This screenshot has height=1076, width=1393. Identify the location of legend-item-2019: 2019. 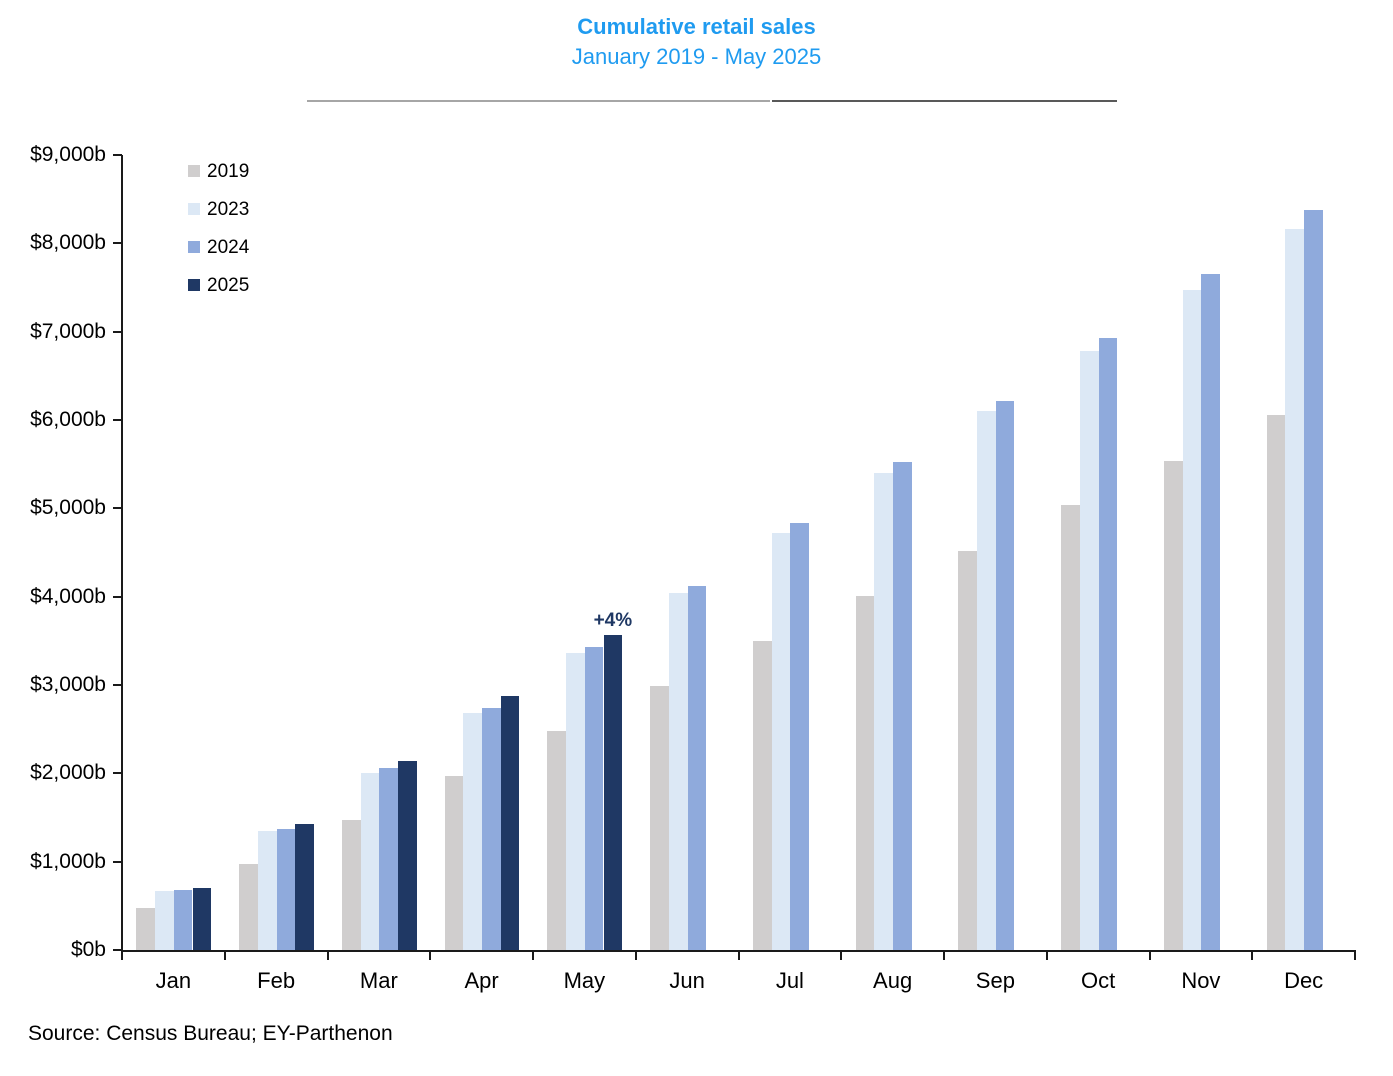
(218, 171).